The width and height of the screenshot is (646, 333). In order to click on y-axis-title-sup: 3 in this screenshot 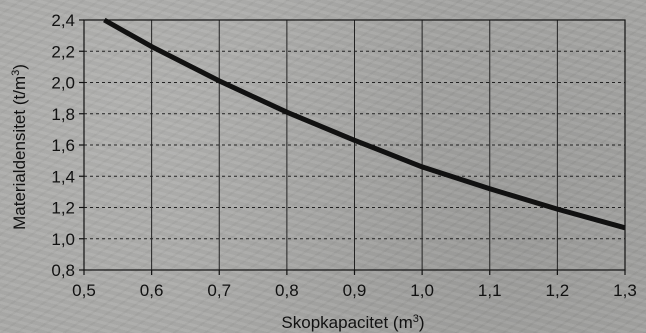, I will do `click(16, 73)`.